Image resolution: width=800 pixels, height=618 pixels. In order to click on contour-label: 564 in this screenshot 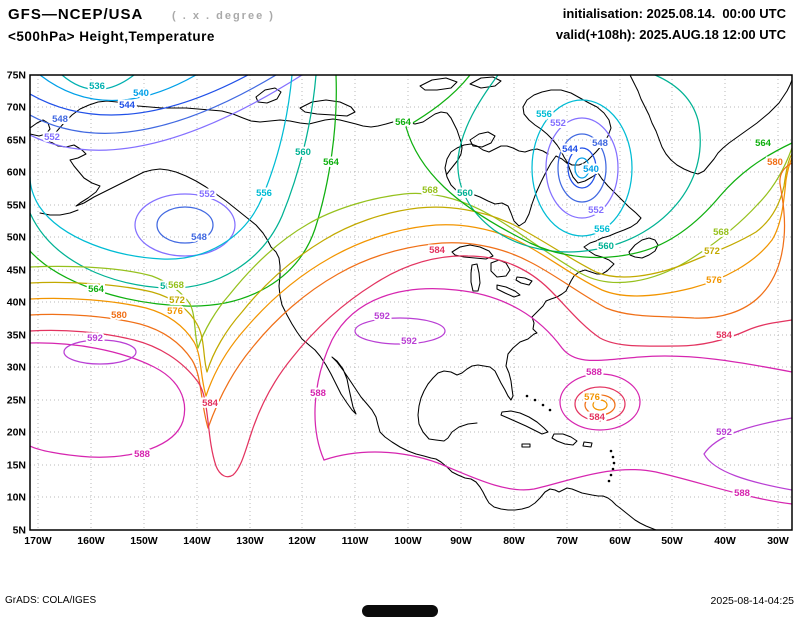, I will do `click(331, 162)`.